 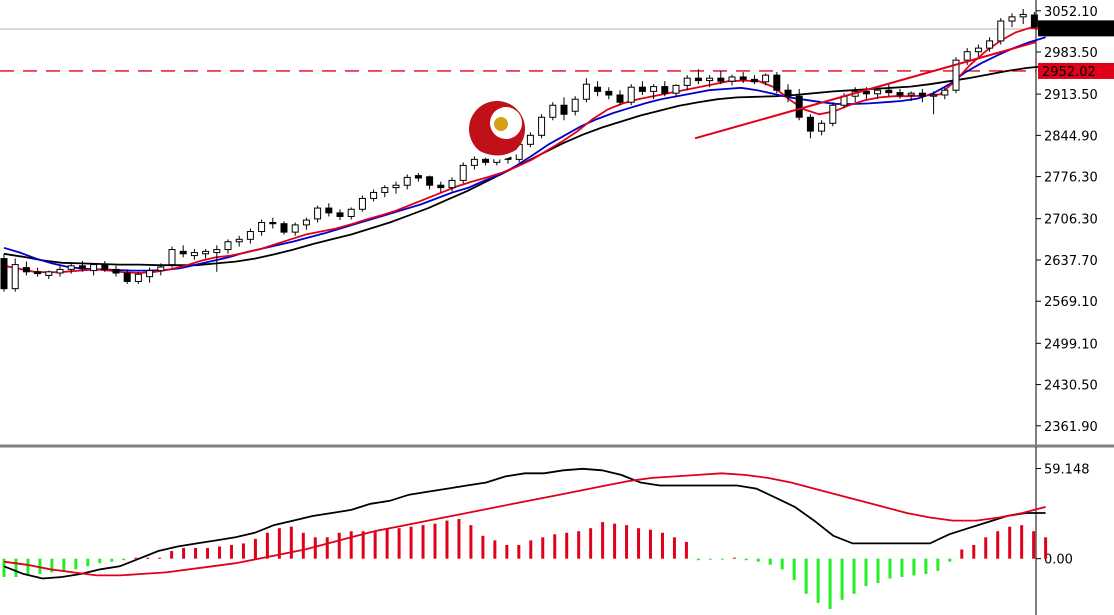 I want to click on price-badges: 3022.80 2952.02, so click(x=1076, y=50).